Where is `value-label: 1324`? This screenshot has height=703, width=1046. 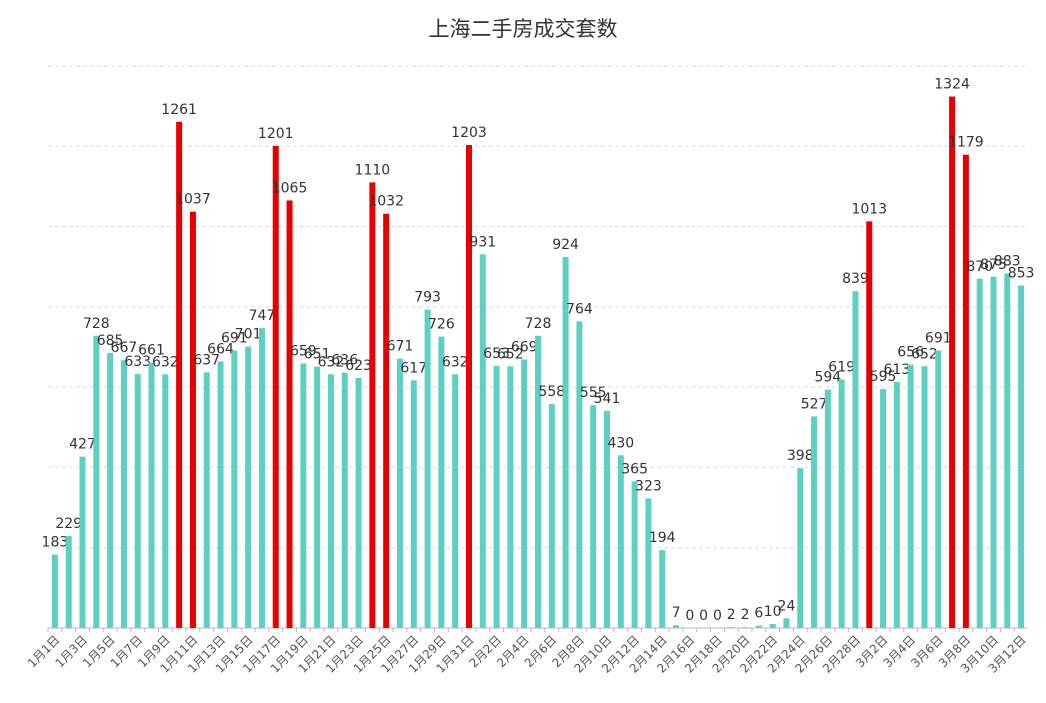
value-label: 1324 is located at coordinates (952, 85).